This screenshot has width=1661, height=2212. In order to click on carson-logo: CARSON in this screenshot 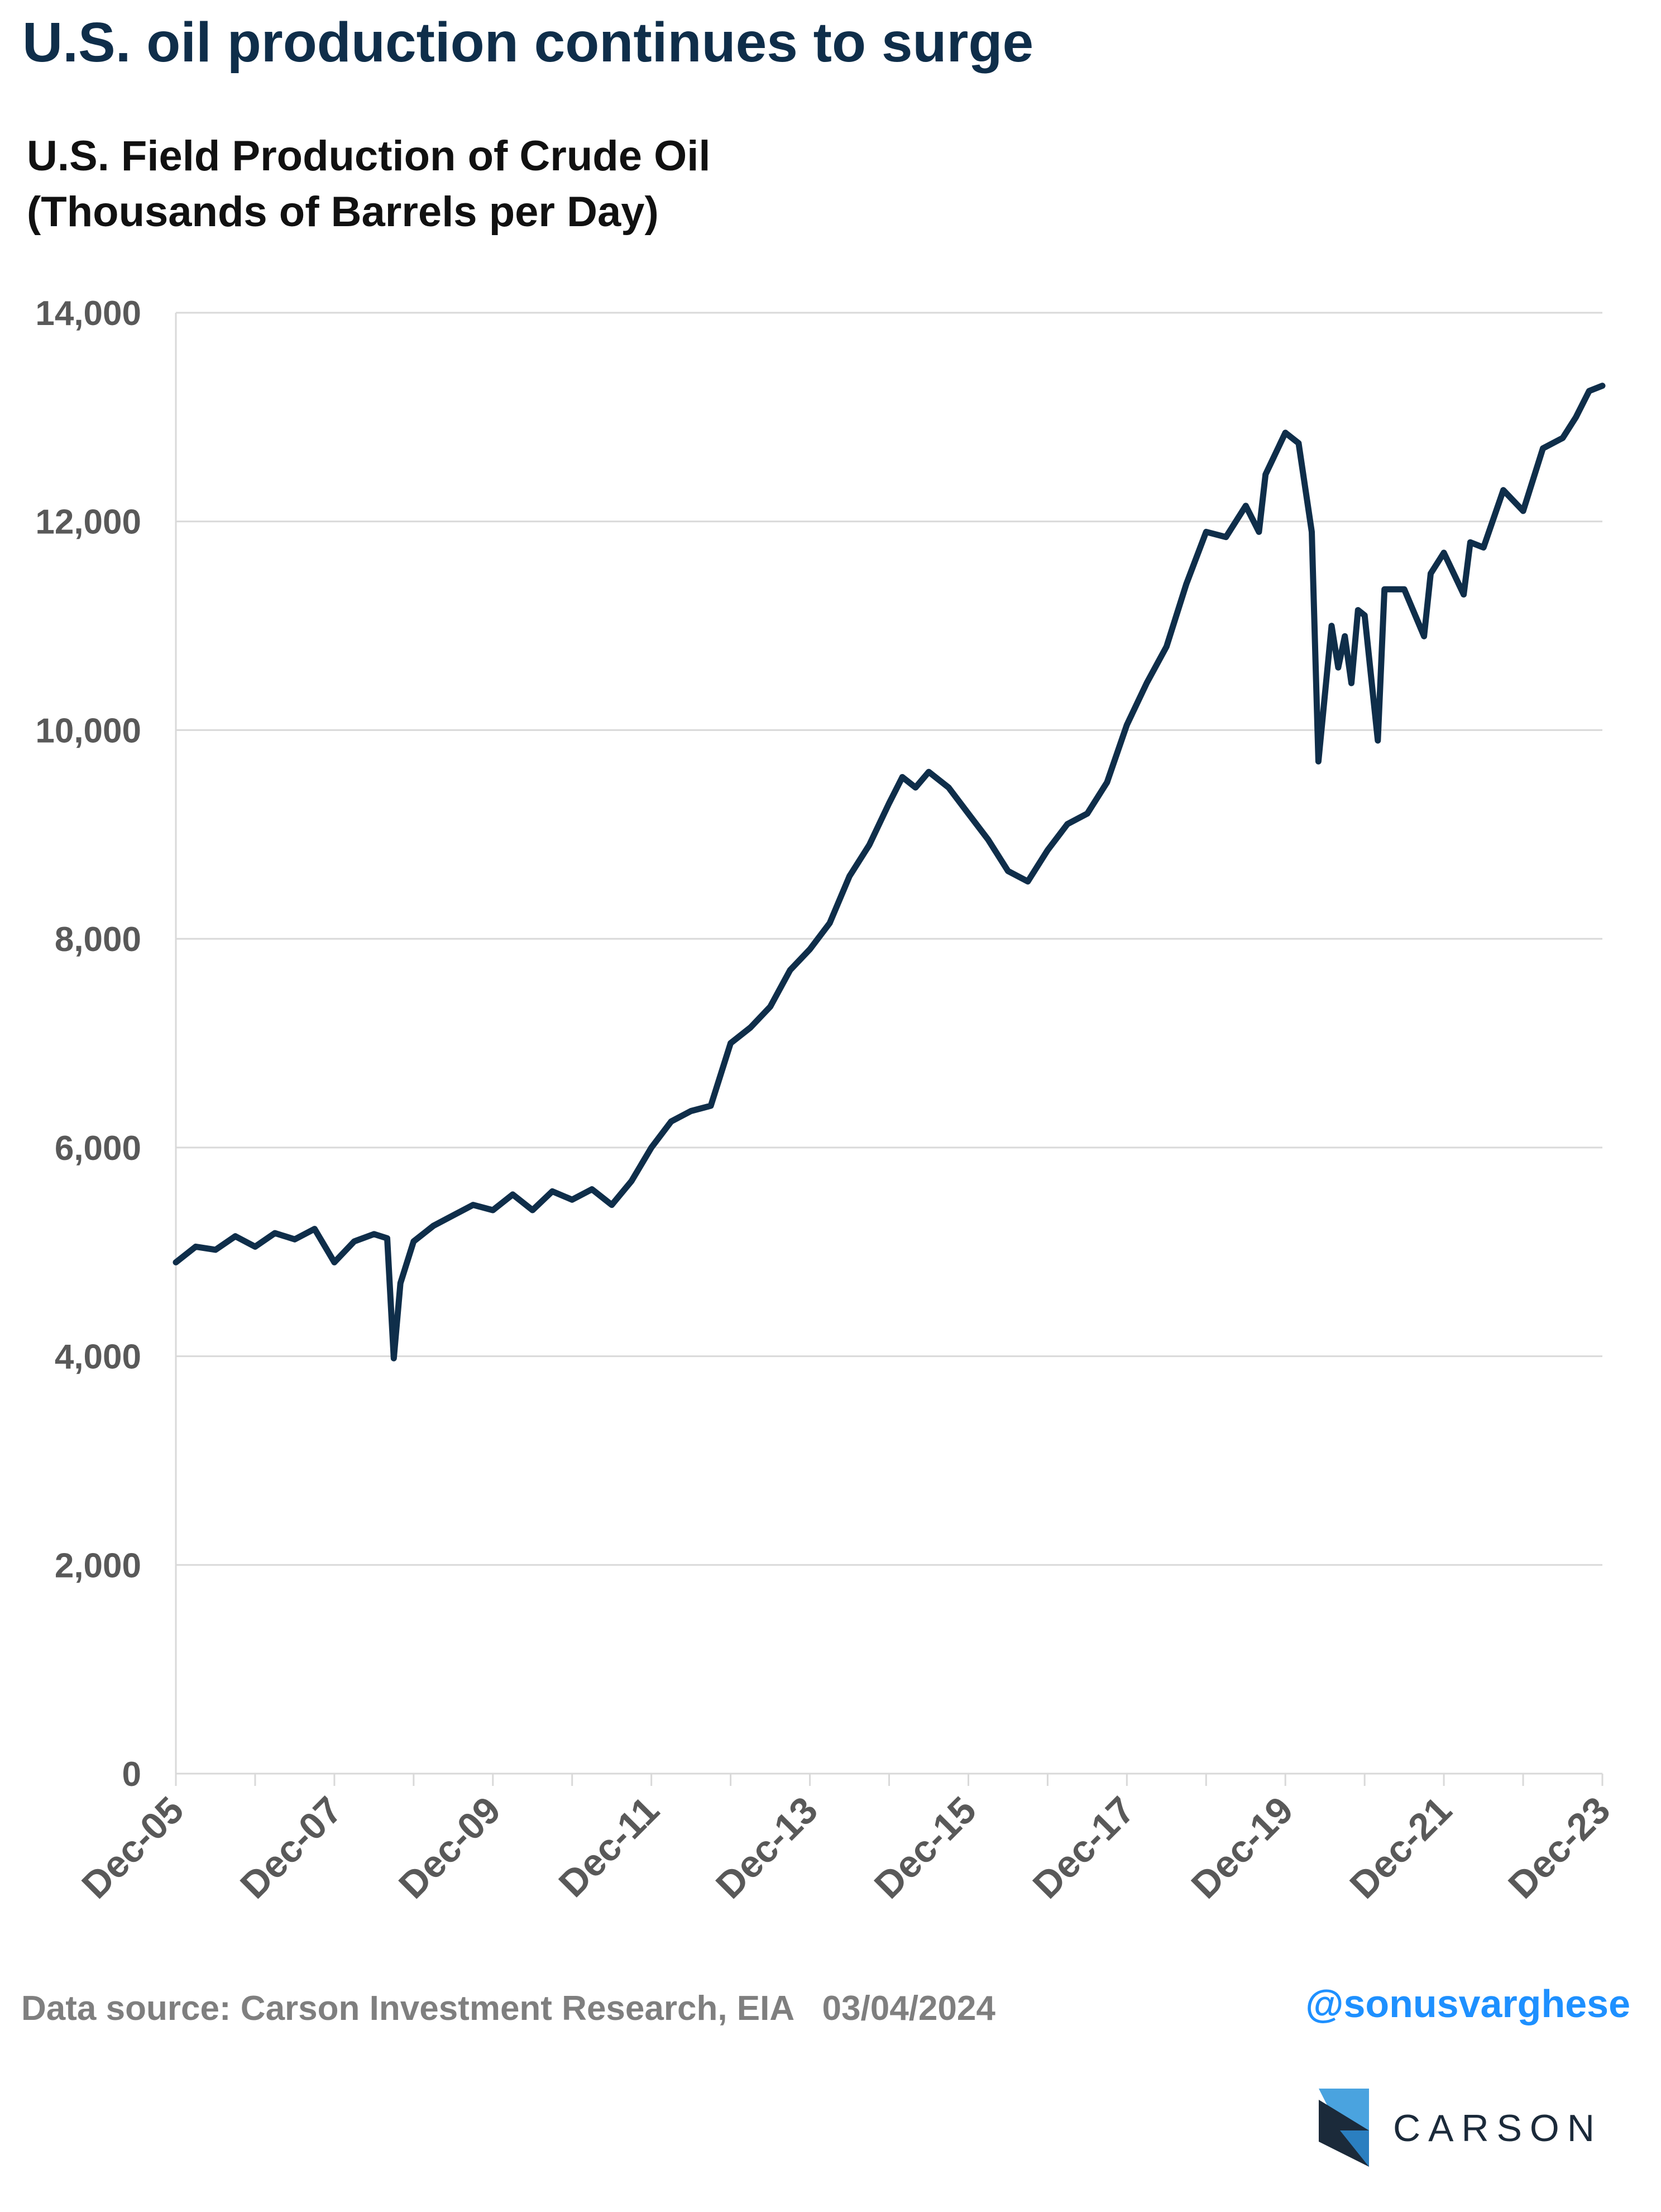, I will do `click(1460, 2128)`.